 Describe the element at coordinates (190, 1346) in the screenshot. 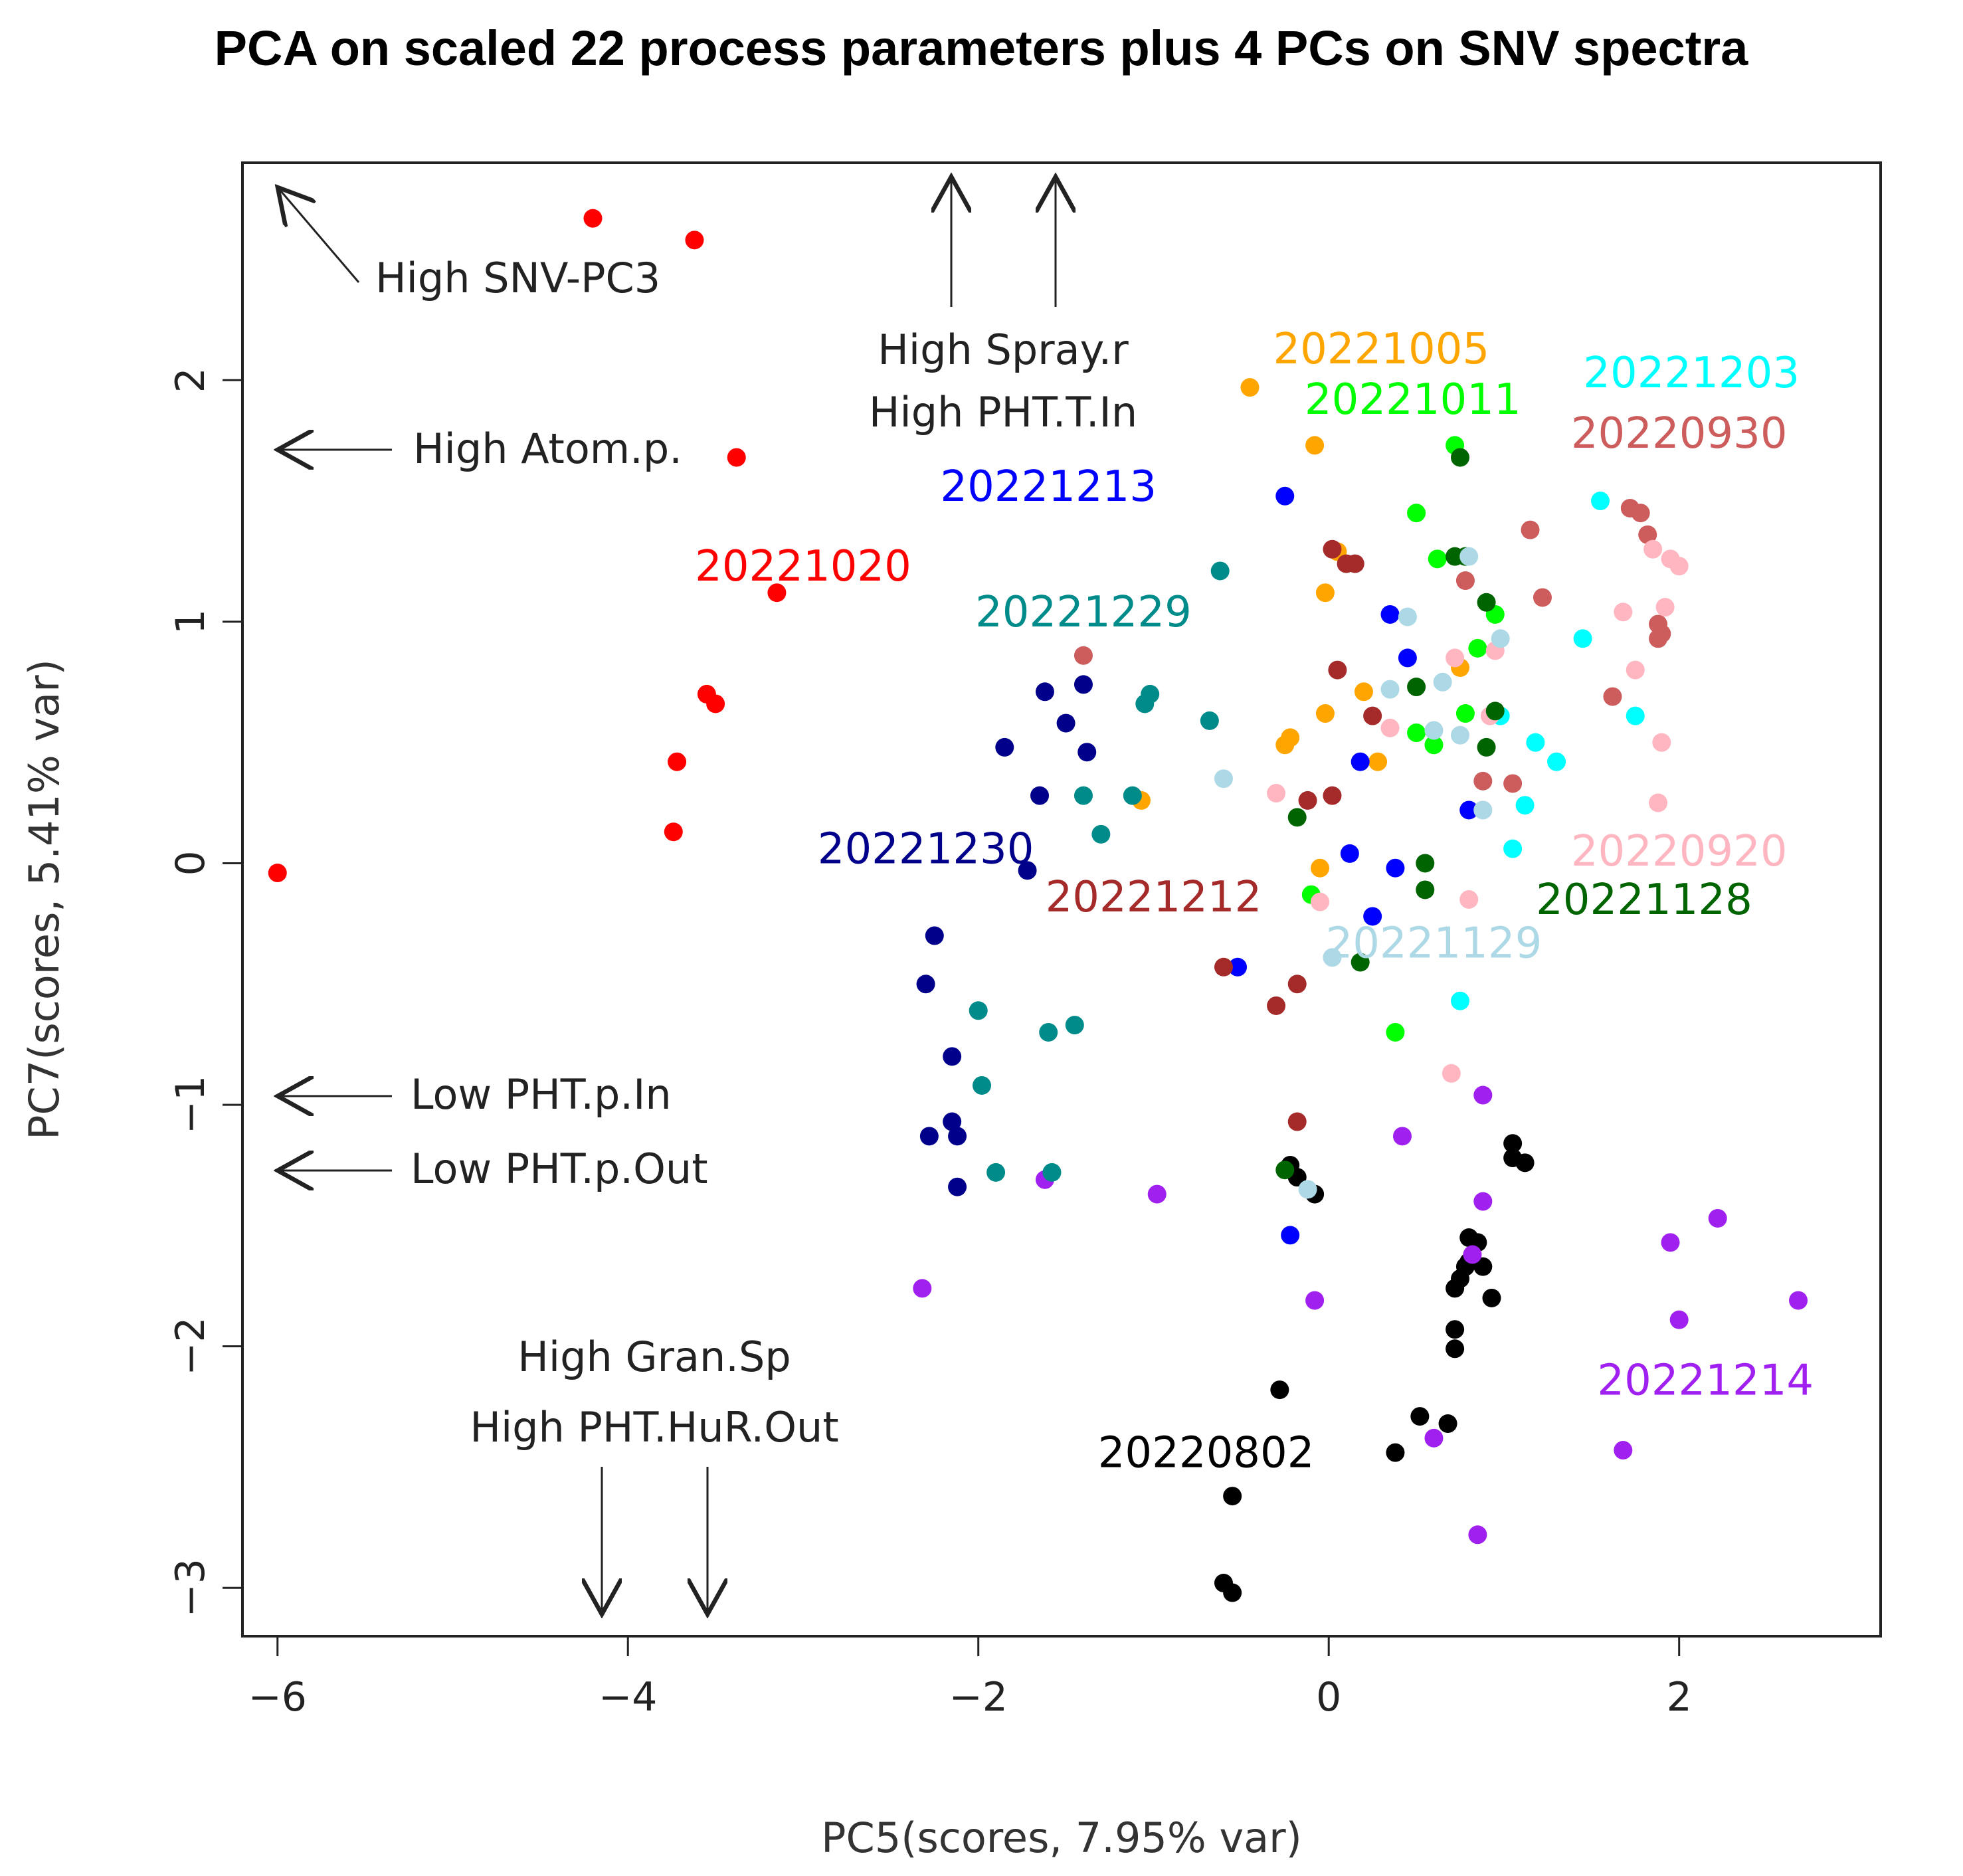

I see `y-tick-label: −2` at that location.